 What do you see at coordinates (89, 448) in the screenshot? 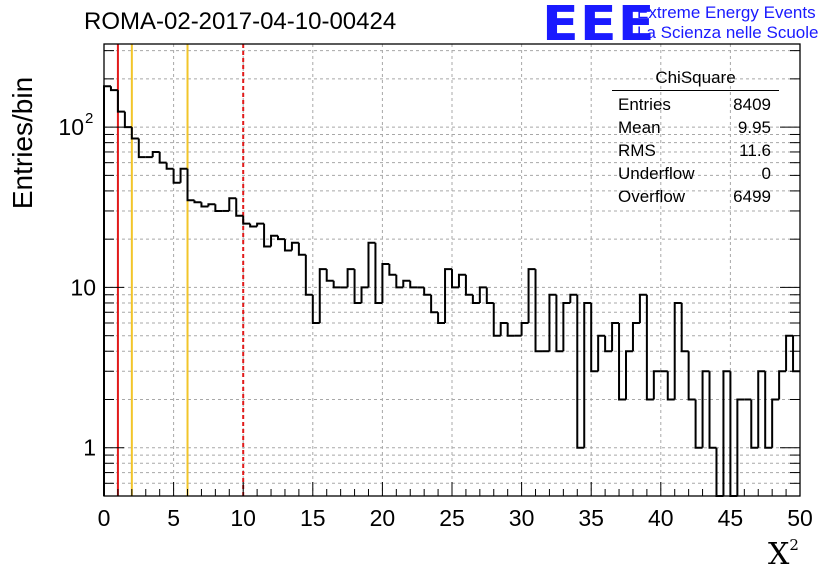
I see `y-tick-label: 1` at bounding box center [89, 448].